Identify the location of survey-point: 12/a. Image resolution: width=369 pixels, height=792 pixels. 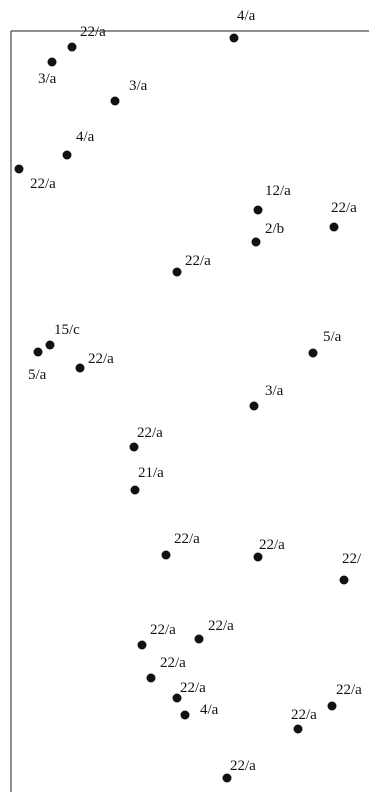
(272, 199).